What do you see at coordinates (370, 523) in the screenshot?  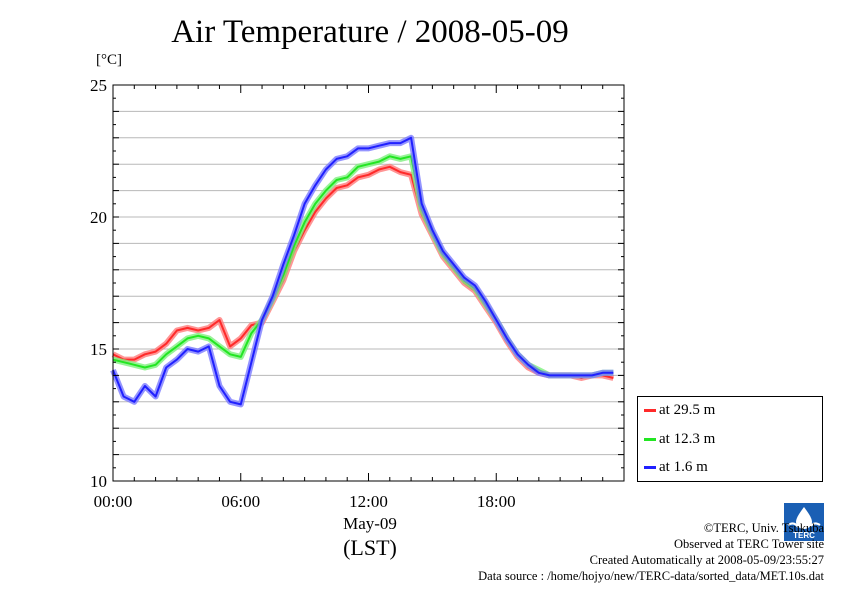 I see `x-axis-date-label: May-09` at bounding box center [370, 523].